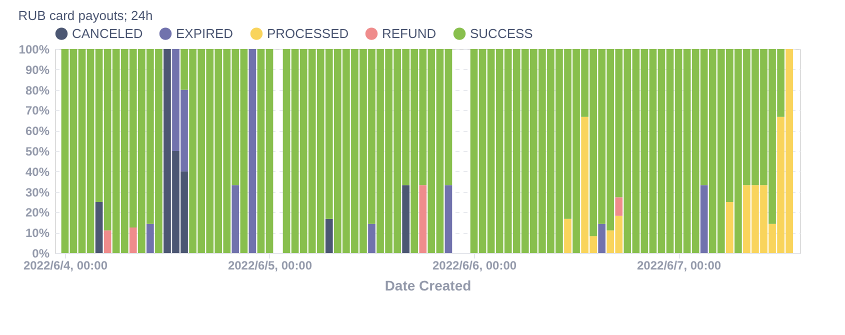  What do you see at coordinates (37, 131) in the screenshot?
I see `y-tick-label: 60%` at bounding box center [37, 131].